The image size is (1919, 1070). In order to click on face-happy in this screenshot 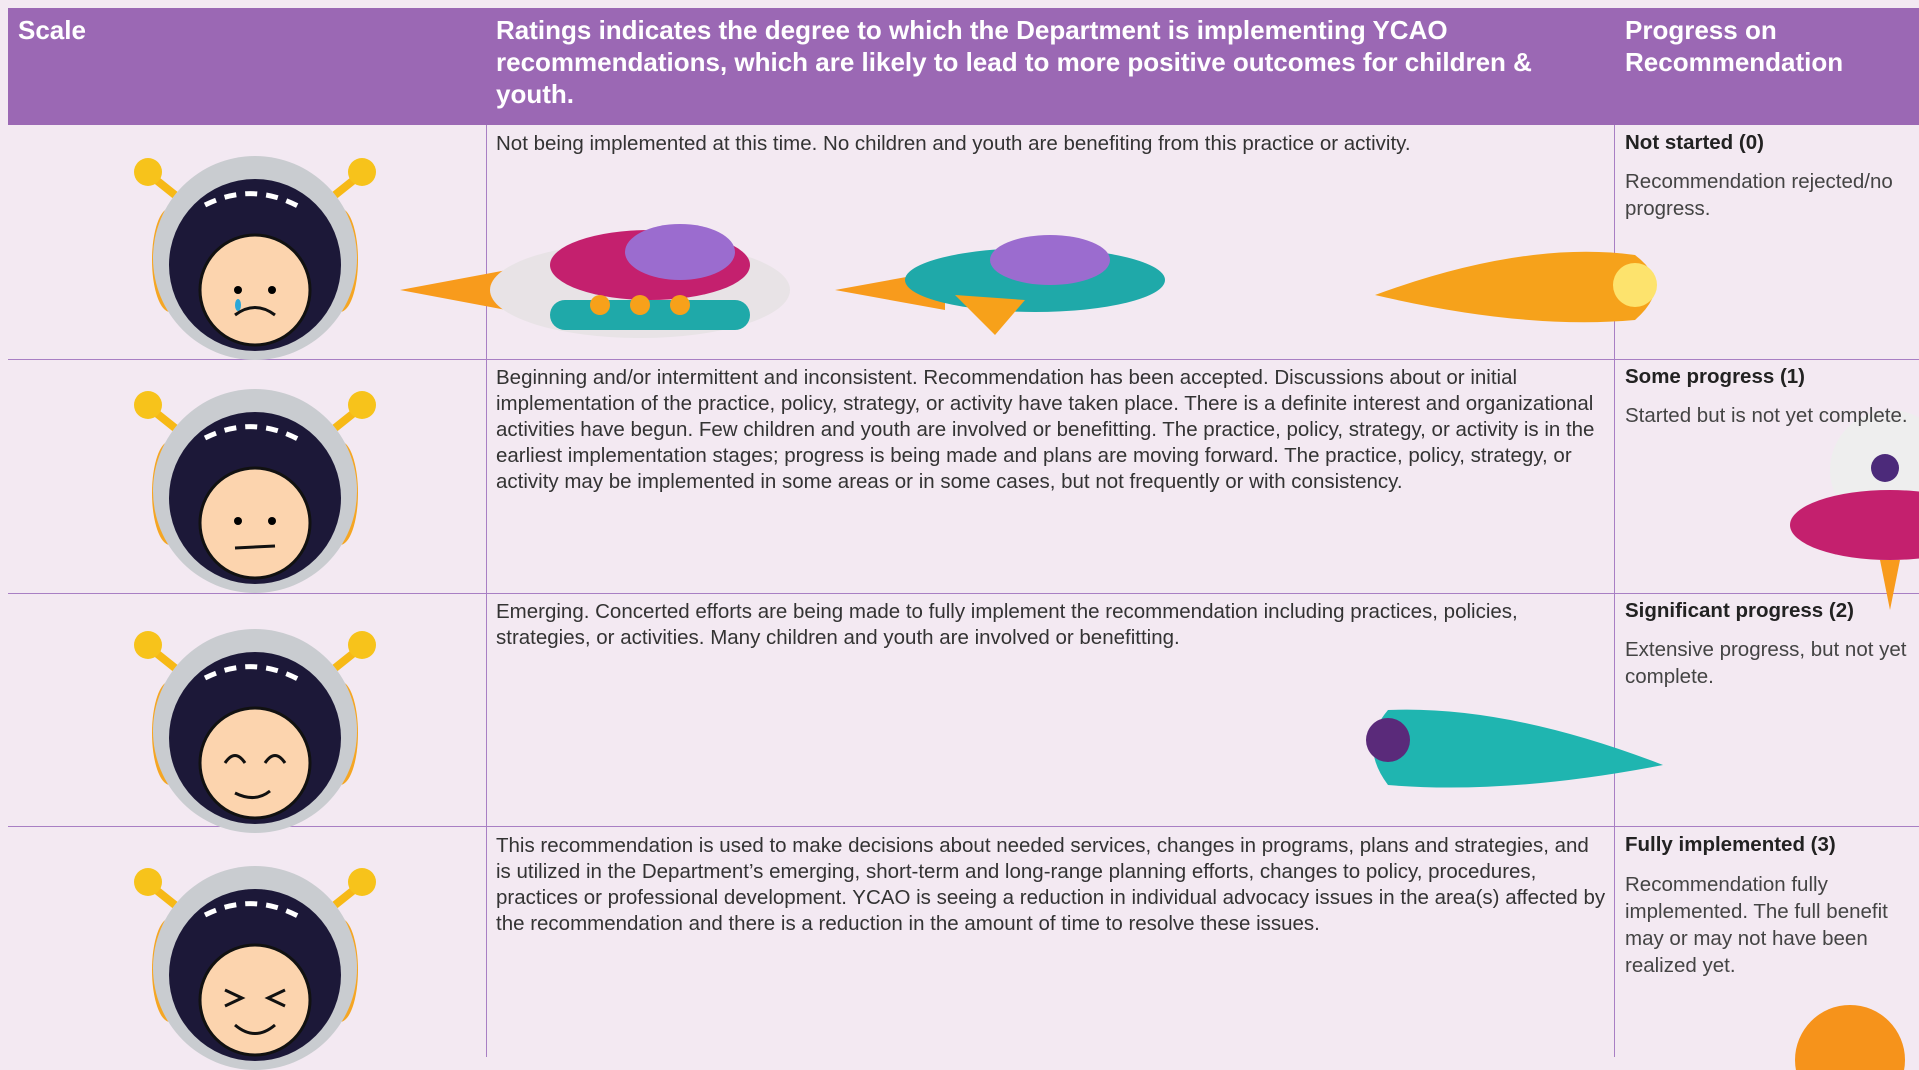, I will do `click(255, 960)`.